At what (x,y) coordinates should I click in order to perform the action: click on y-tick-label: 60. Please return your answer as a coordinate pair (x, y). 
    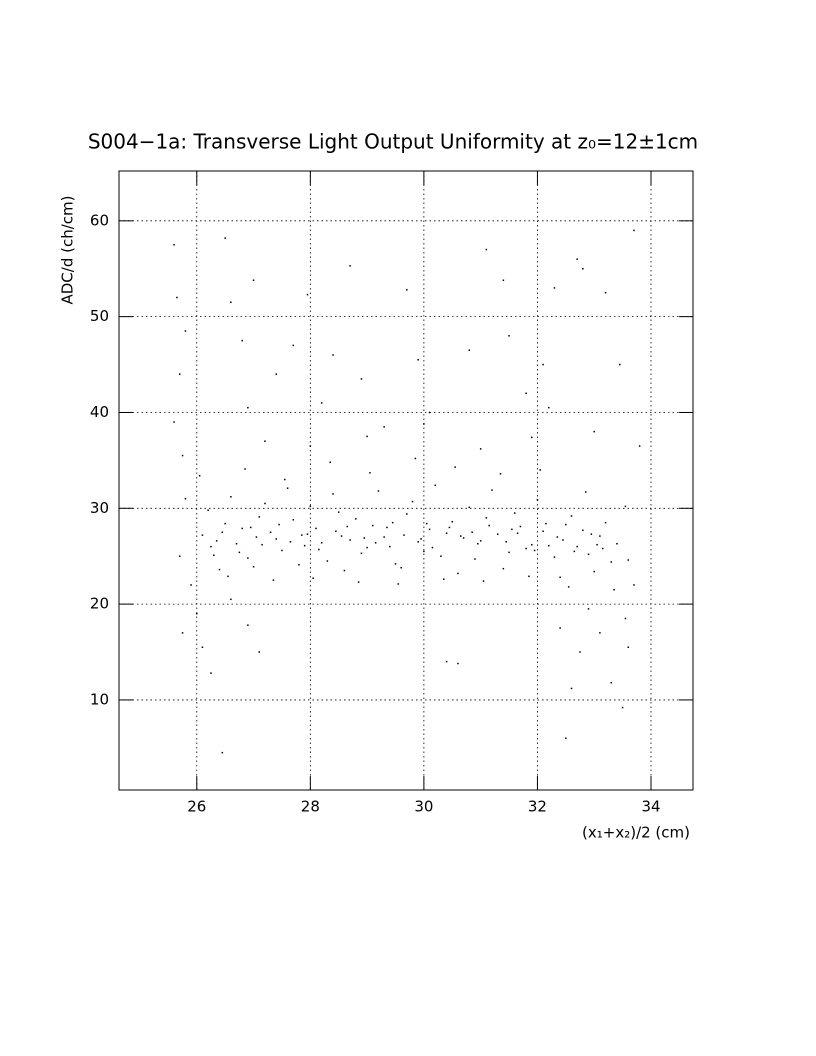
    Looking at the image, I should click on (99, 220).